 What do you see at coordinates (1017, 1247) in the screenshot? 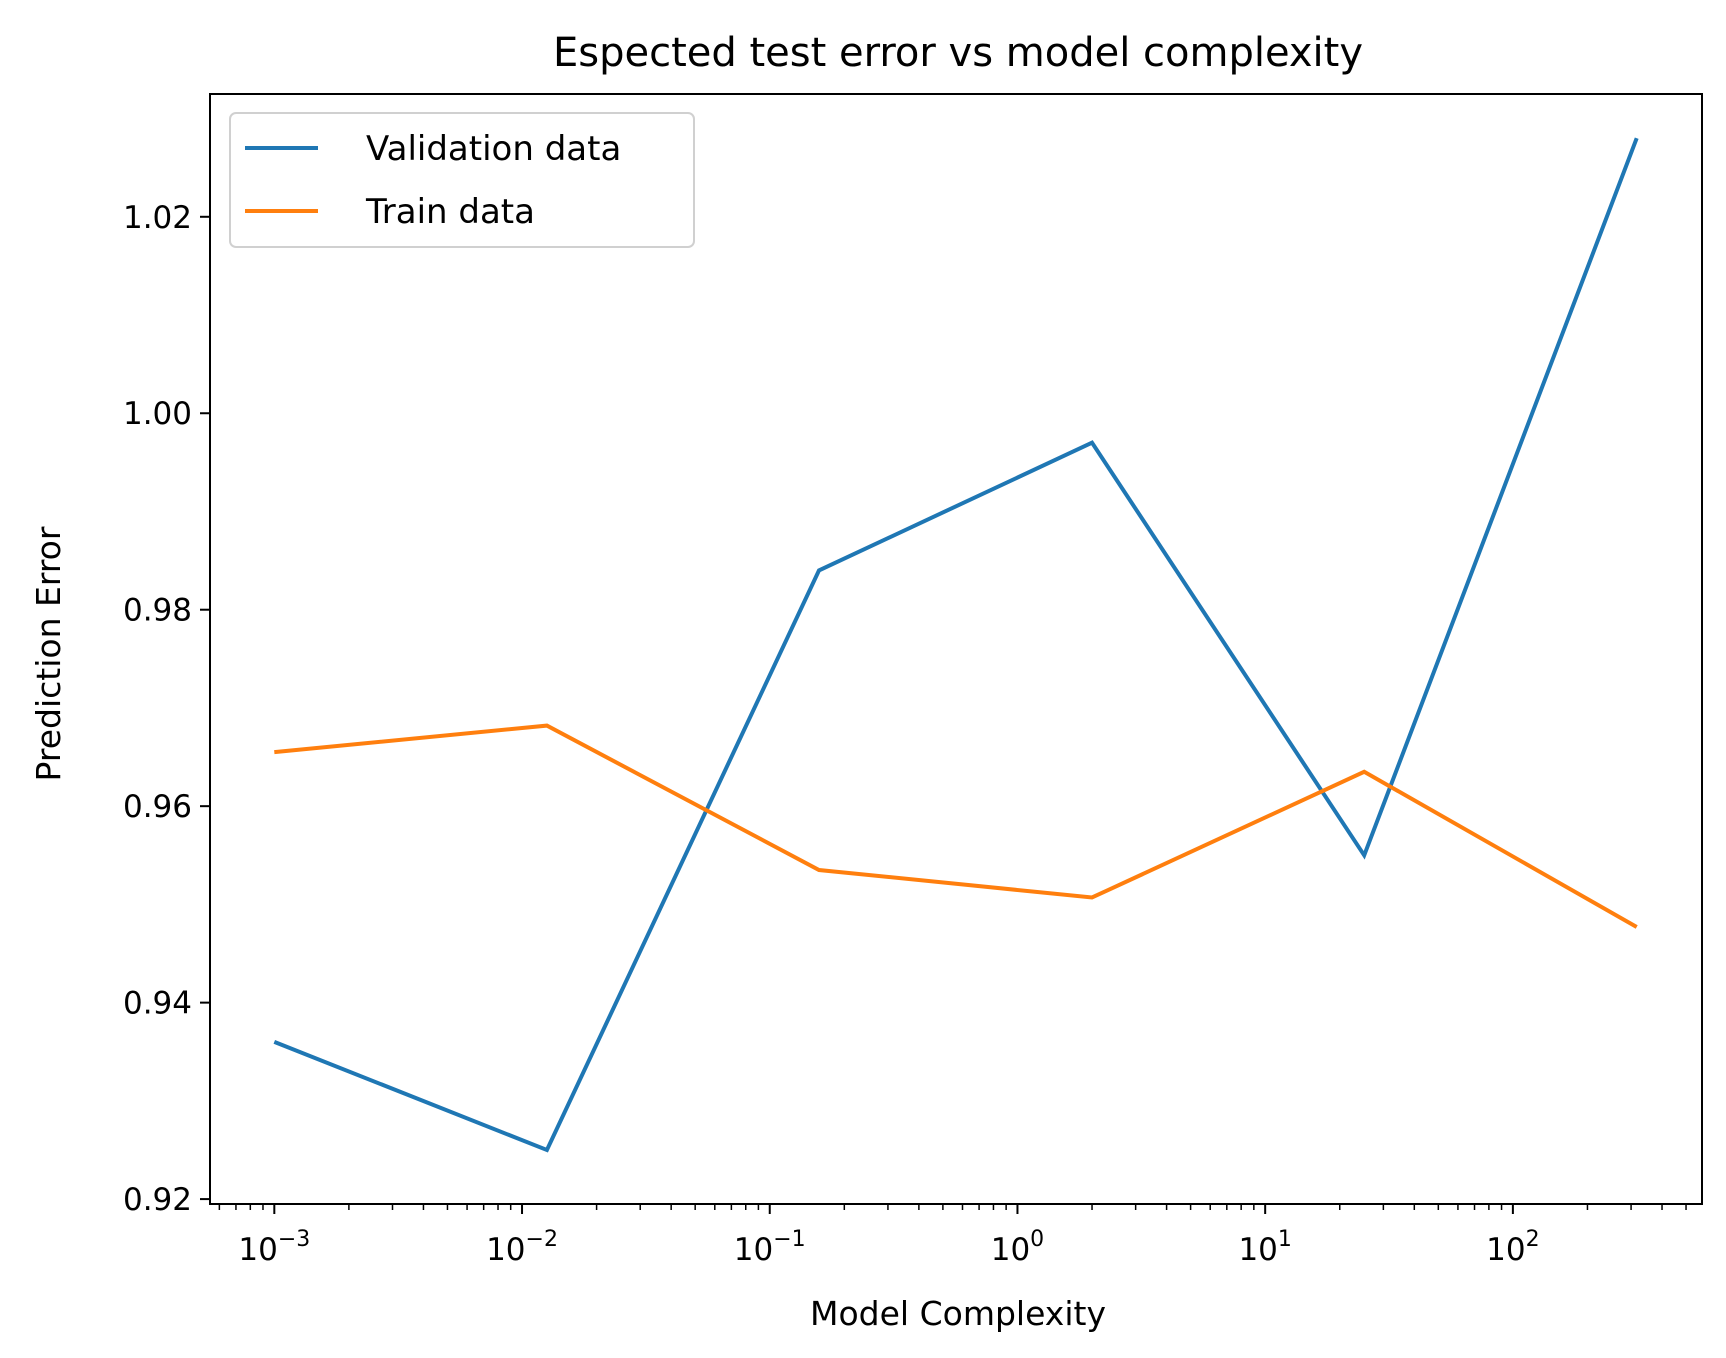
I see `x-tick-label: 10⁰` at bounding box center [1017, 1247].